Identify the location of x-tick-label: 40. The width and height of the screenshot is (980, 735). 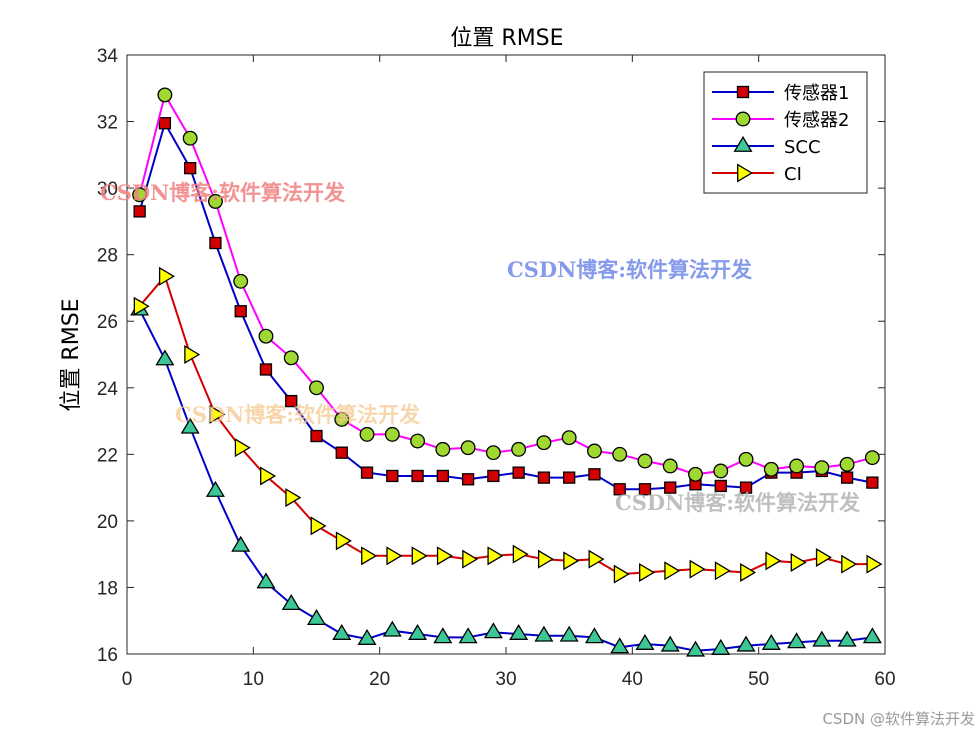
(632, 679).